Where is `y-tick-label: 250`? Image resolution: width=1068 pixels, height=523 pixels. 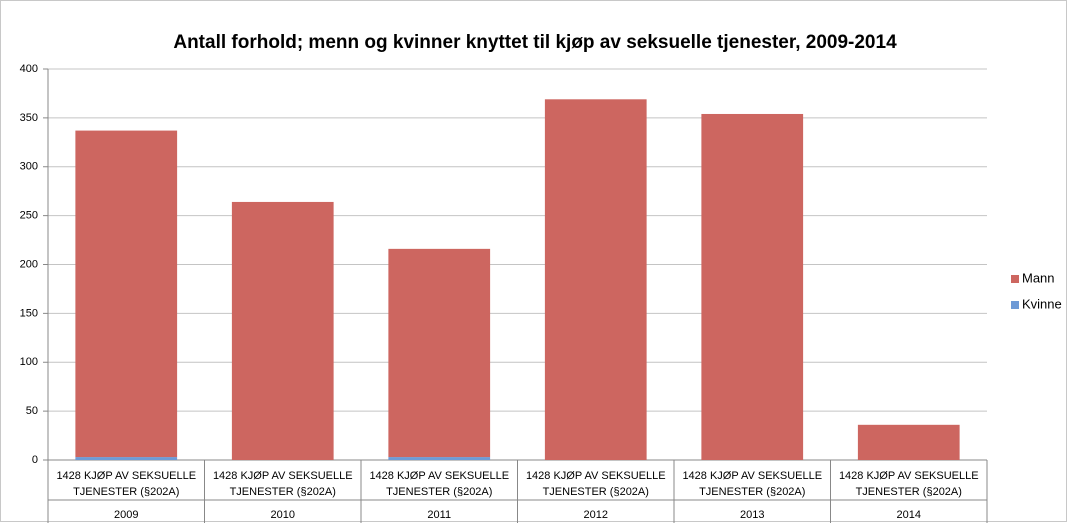 y-tick-label: 250 is located at coordinates (29, 216).